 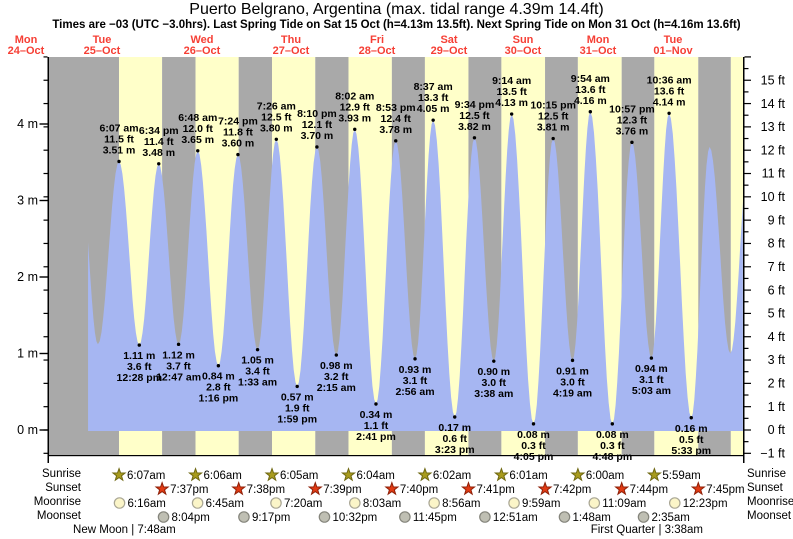 I want to click on moonrise-time: 8:03am, so click(x=382, y=504).